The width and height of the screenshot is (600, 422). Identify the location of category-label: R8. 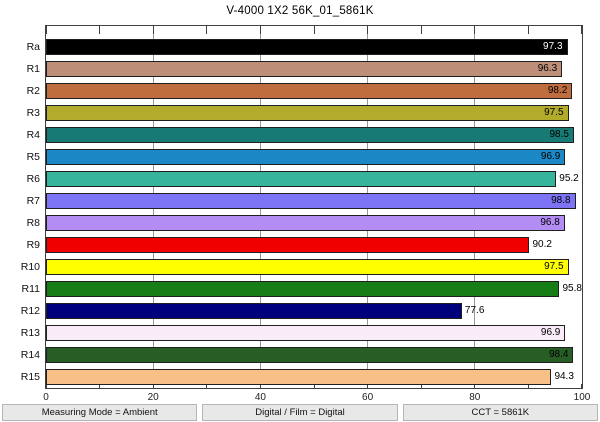
(33, 223).